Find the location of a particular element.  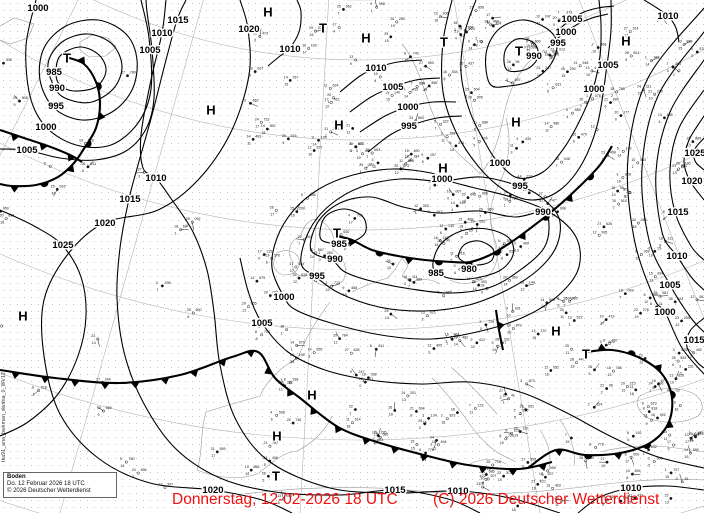

station-plot: 16 007 0 is located at coordinates (454, 194).